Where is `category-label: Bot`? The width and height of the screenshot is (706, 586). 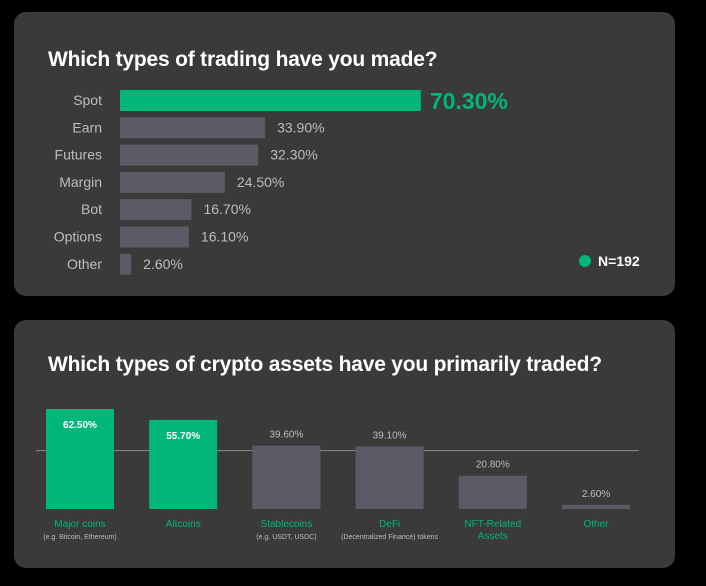
category-label: Bot is located at coordinates (91, 209).